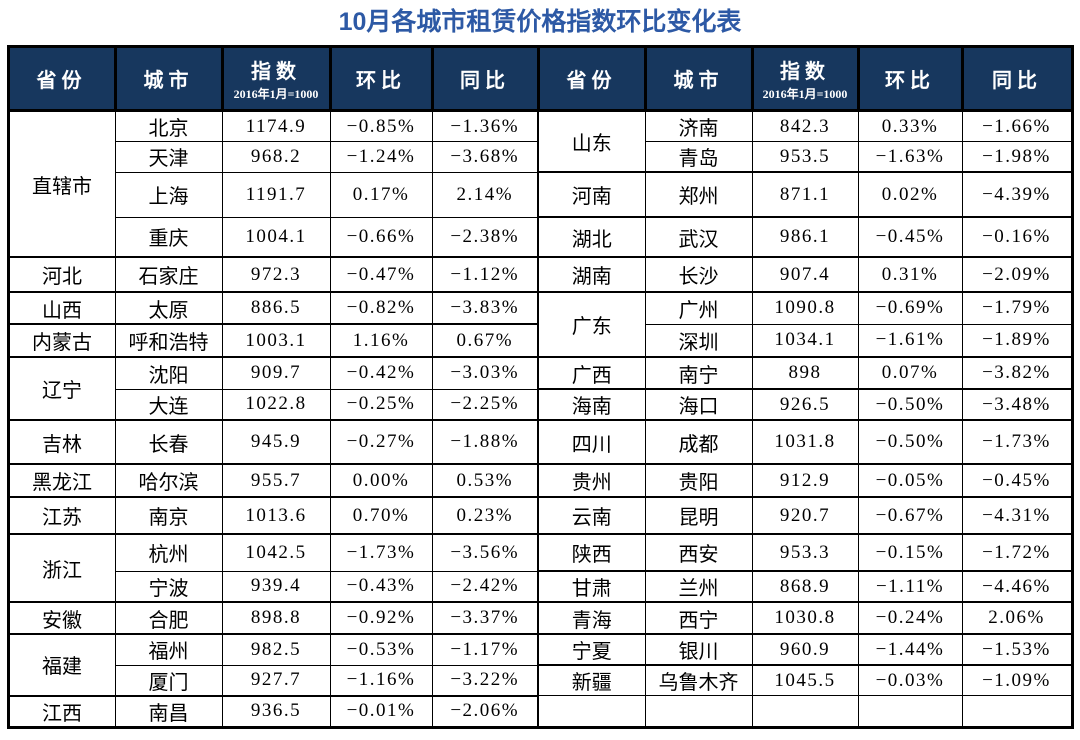 Image resolution: width=1080 pixels, height=740 pixels. Describe the element at coordinates (381, 711) in the screenshot. I see `mom-cell: −0.01%` at that location.